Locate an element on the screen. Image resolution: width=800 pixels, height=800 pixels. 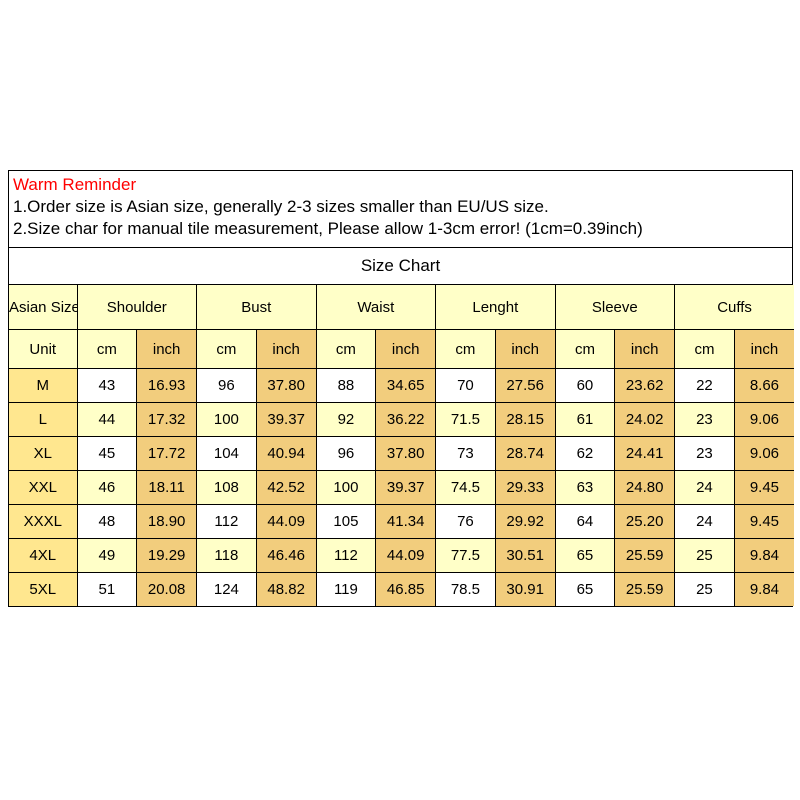
cm-value-cell: 48 is located at coordinates (107, 521).